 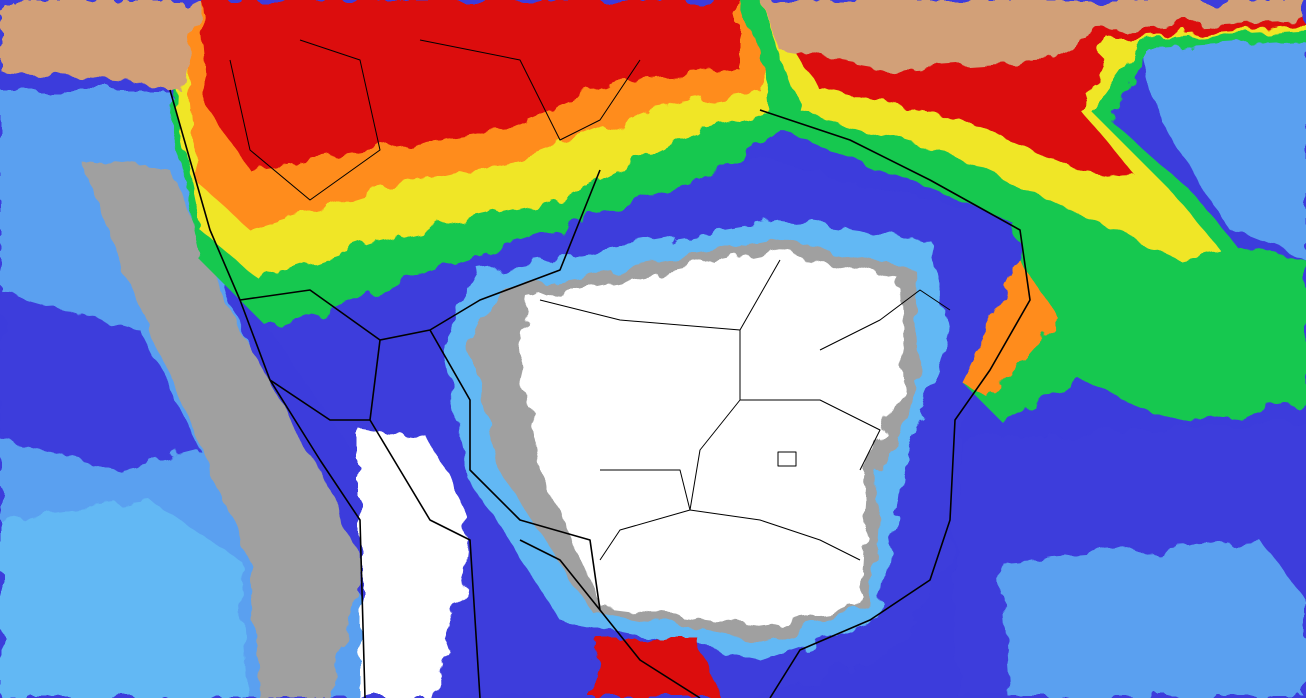 I want to click on orange-zone, so click(x=1010, y=330).